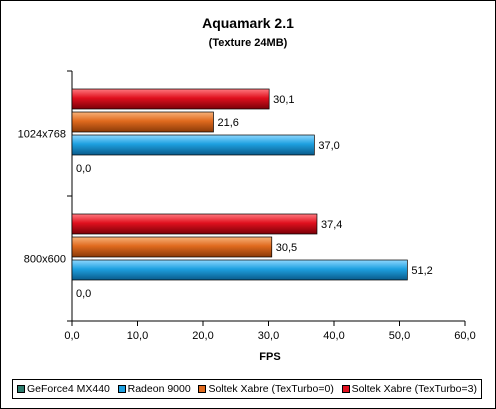  Describe the element at coordinates (45, 260) in the screenshot. I see `category-label: 800x600` at that location.